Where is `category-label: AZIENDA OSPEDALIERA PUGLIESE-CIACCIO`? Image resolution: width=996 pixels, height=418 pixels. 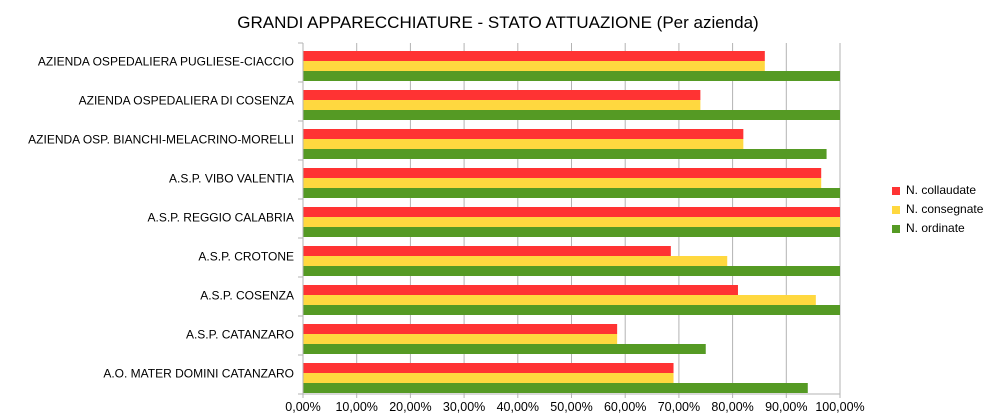 category-label: AZIENDA OSPEDALIERA PUGLIESE-CIACCIO is located at coordinates (166, 62).